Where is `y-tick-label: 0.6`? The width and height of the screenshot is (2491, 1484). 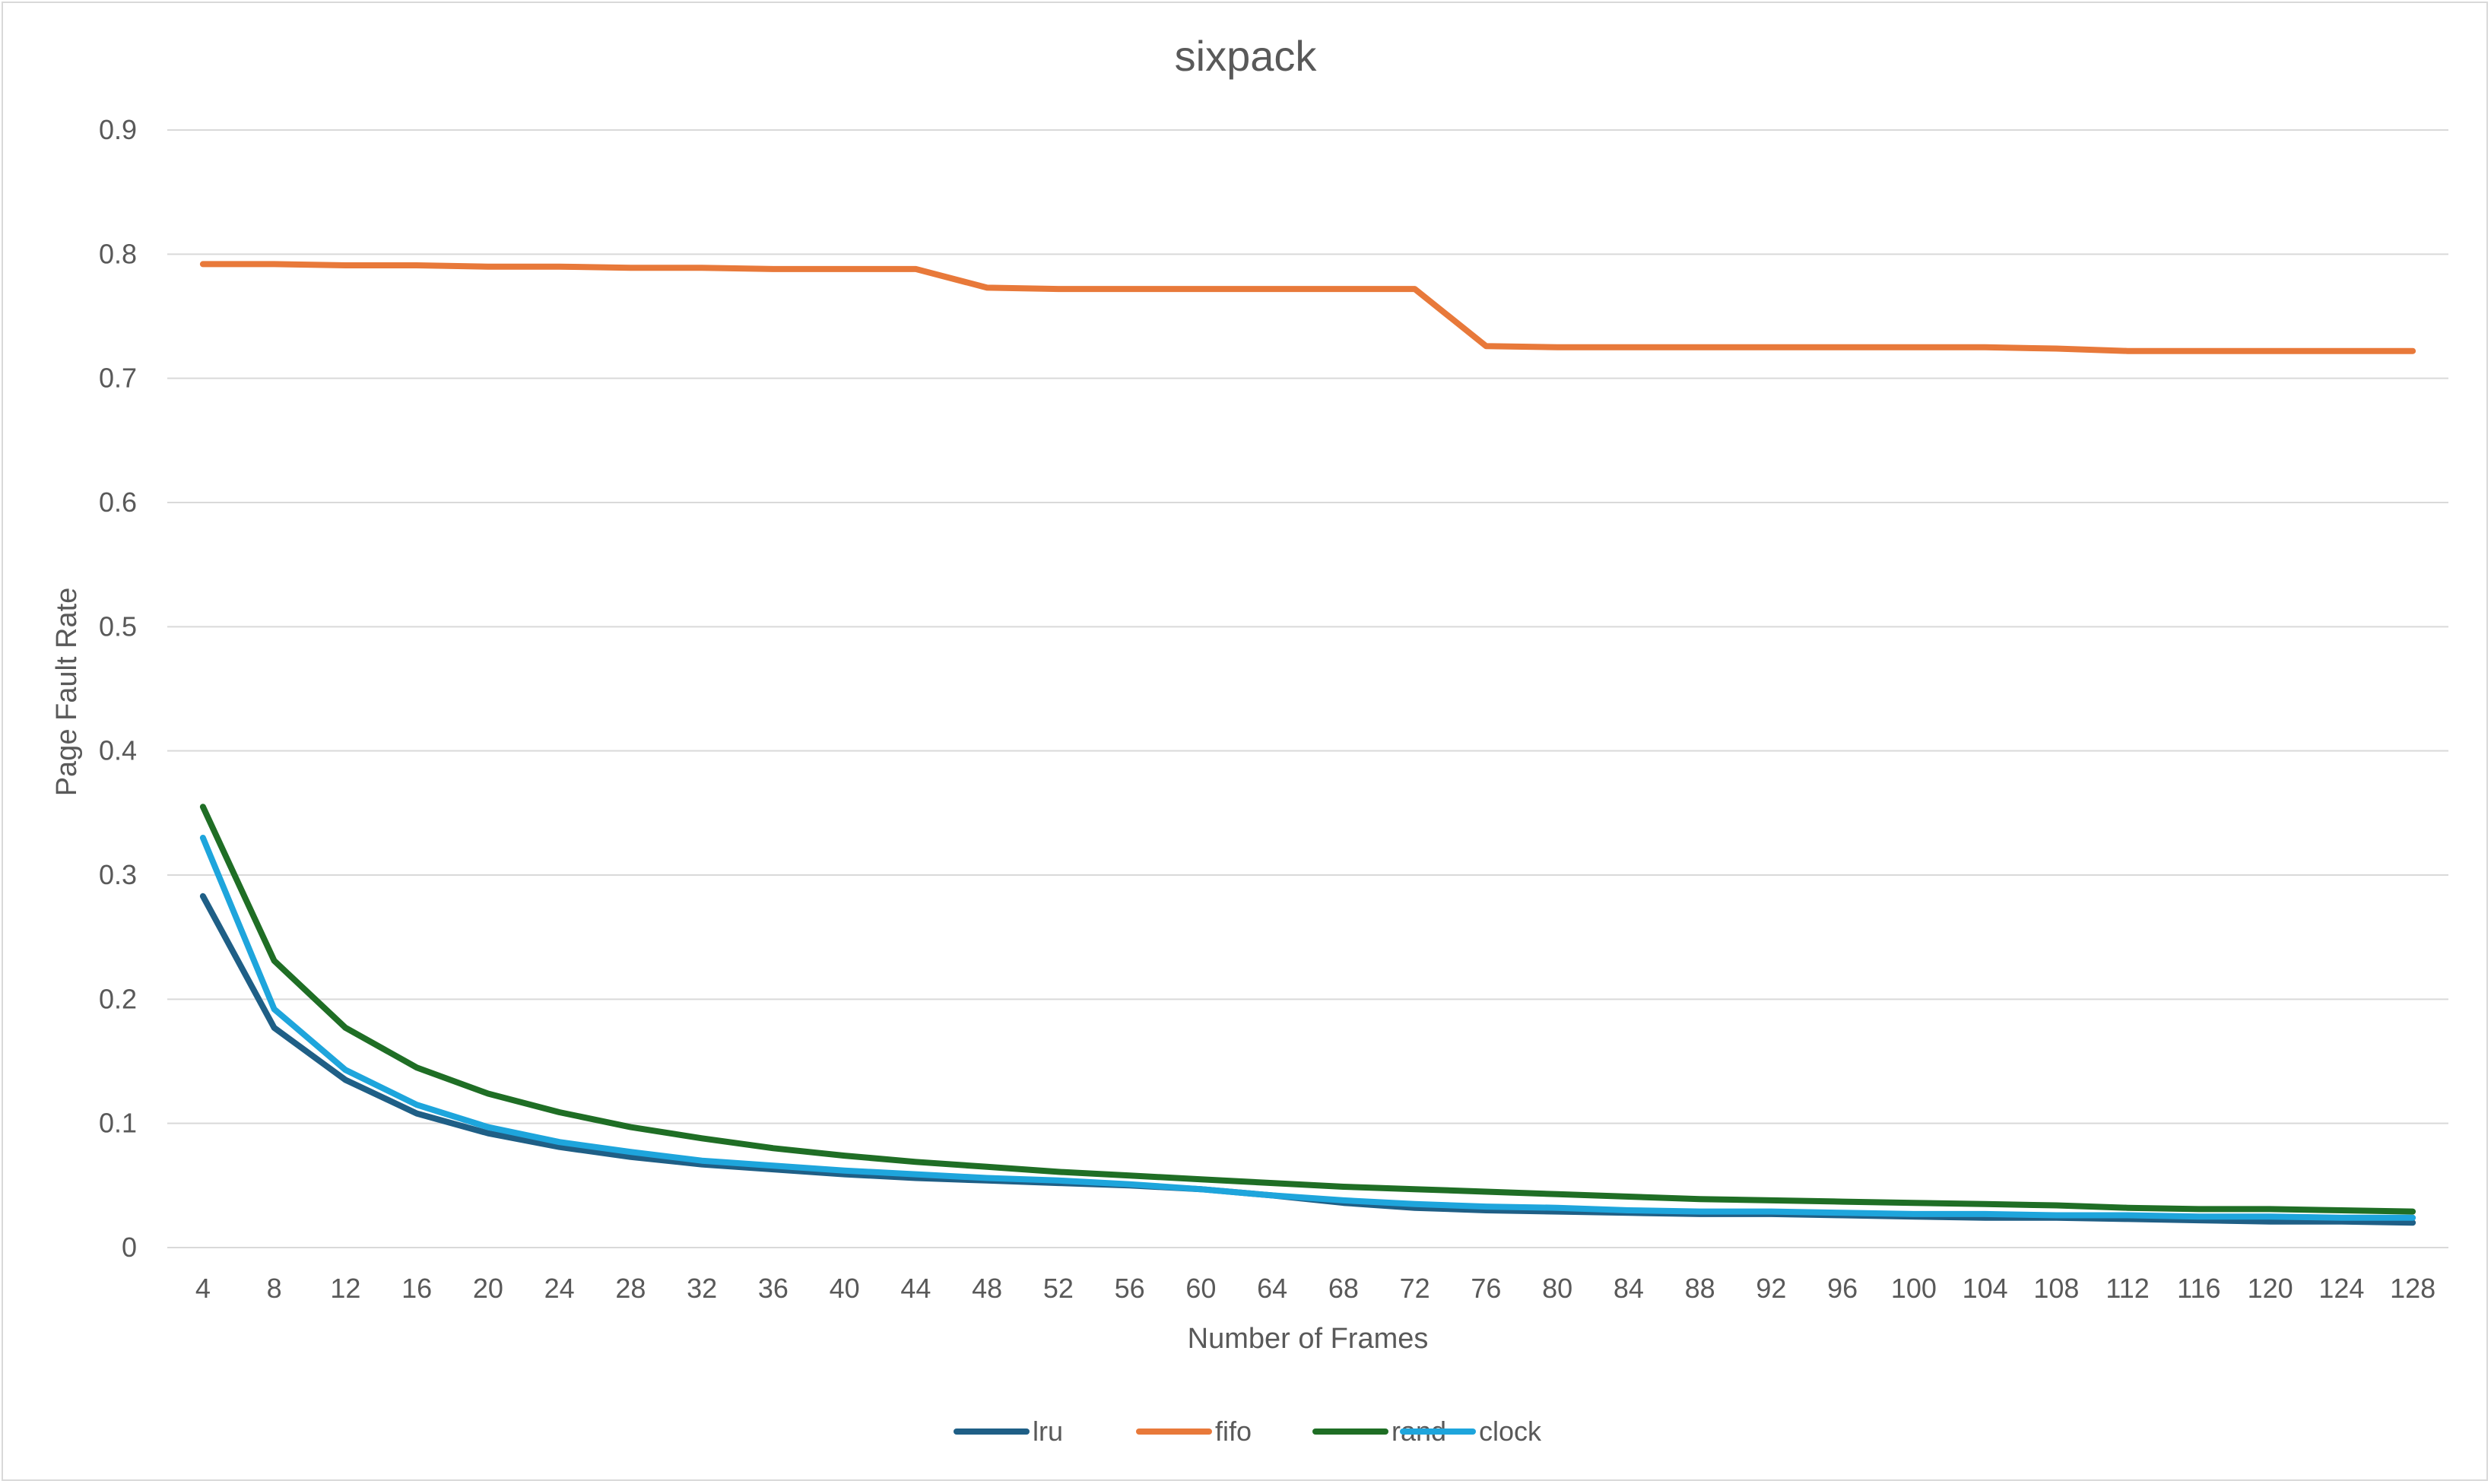 y-tick-label: 0.6 is located at coordinates (118, 503).